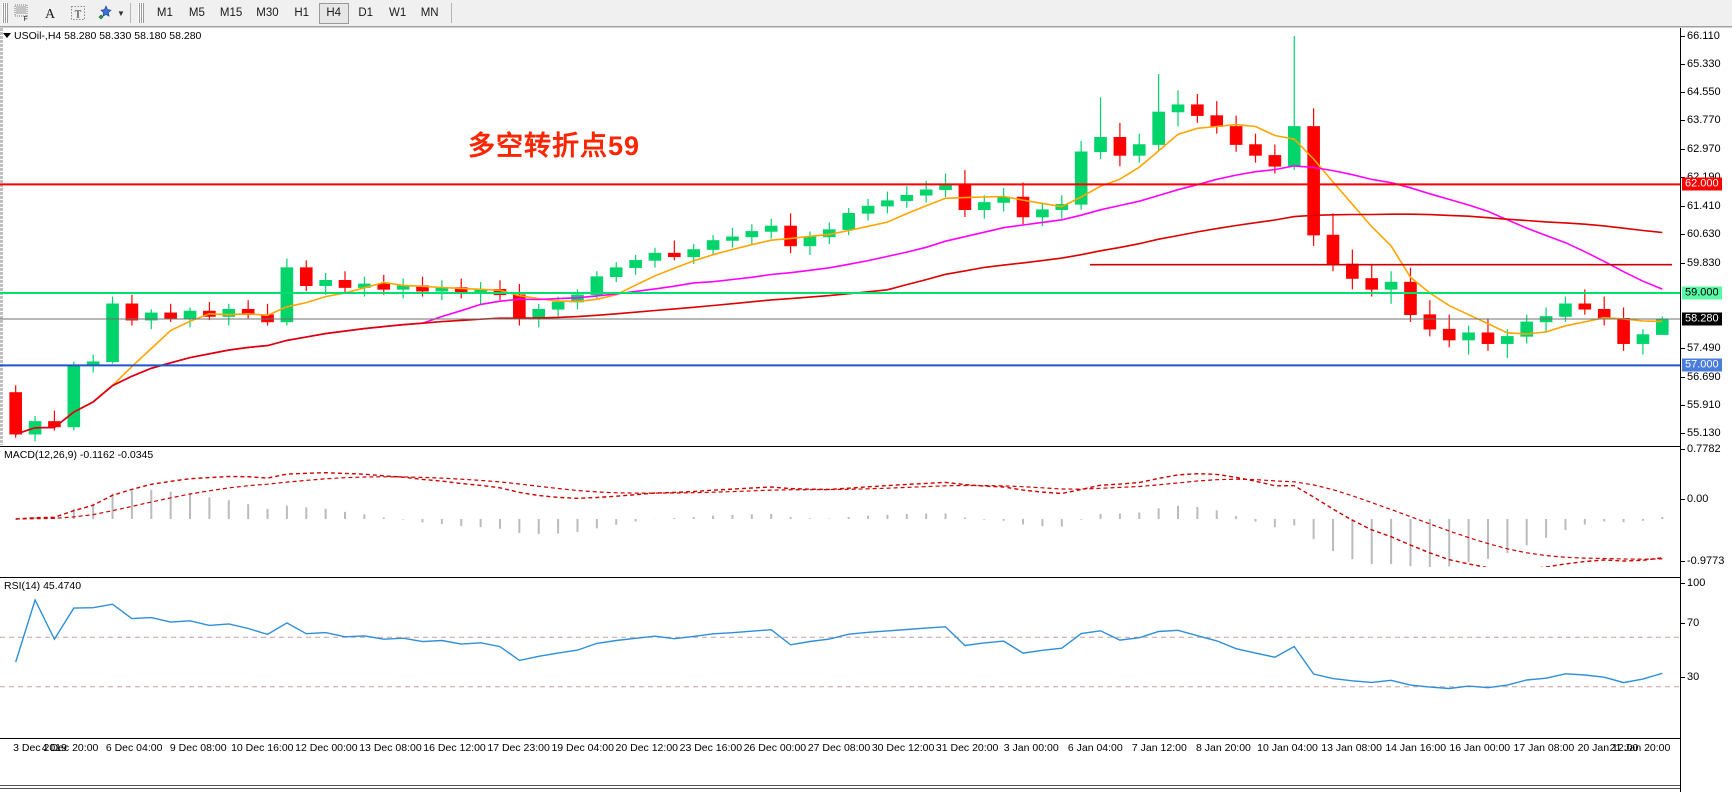 The height and width of the screenshot is (792, 1732). I want to click on time-axis-label: 8 Jan 20:00, so click(1223, 748).